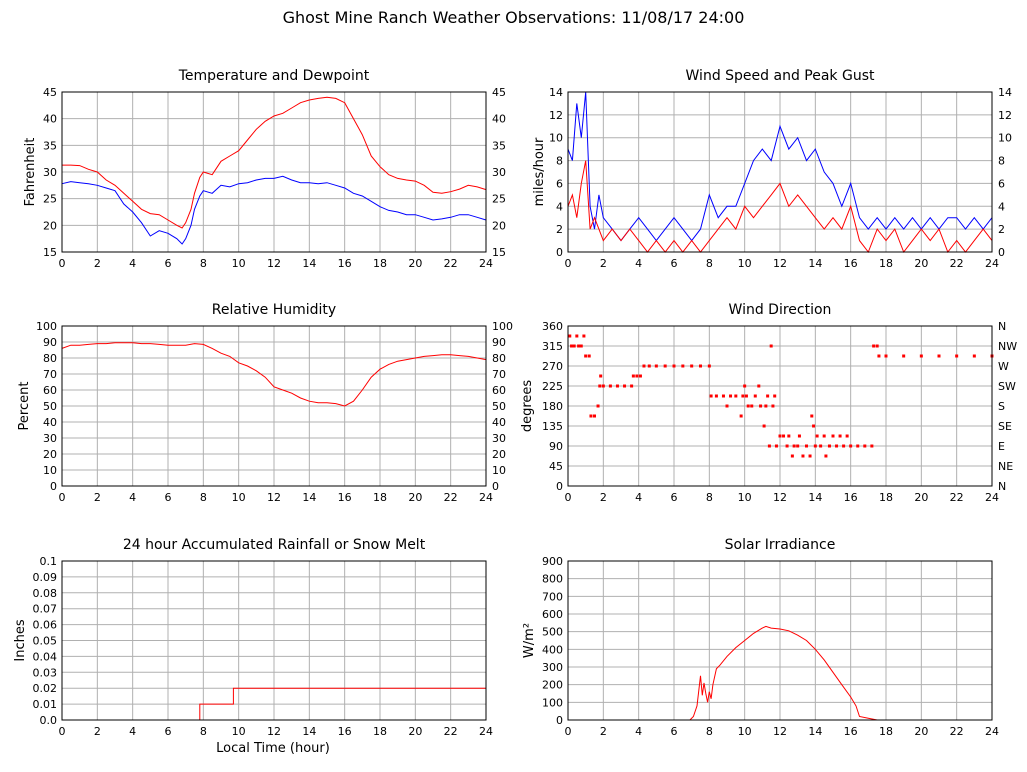  Describe the element at coordinates (45, 656) in the screenshot. I see `y-tick-label: 0.04` at that location.